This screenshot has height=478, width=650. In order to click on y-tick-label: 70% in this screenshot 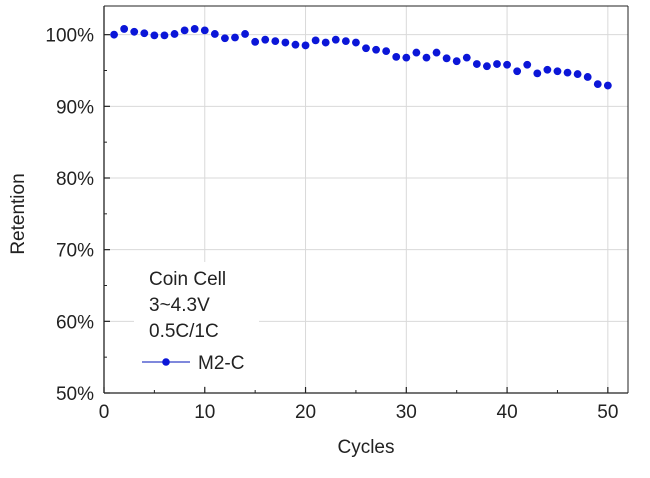, I will do `click(75, 251)`.